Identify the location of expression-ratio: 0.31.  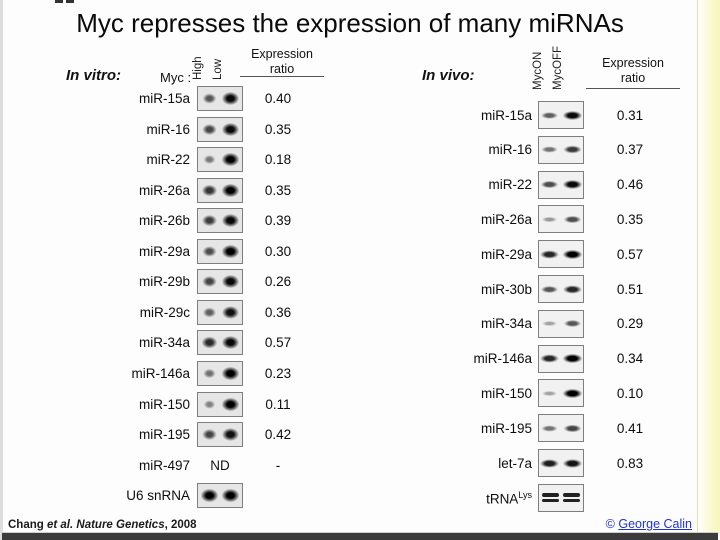
(630, 115).